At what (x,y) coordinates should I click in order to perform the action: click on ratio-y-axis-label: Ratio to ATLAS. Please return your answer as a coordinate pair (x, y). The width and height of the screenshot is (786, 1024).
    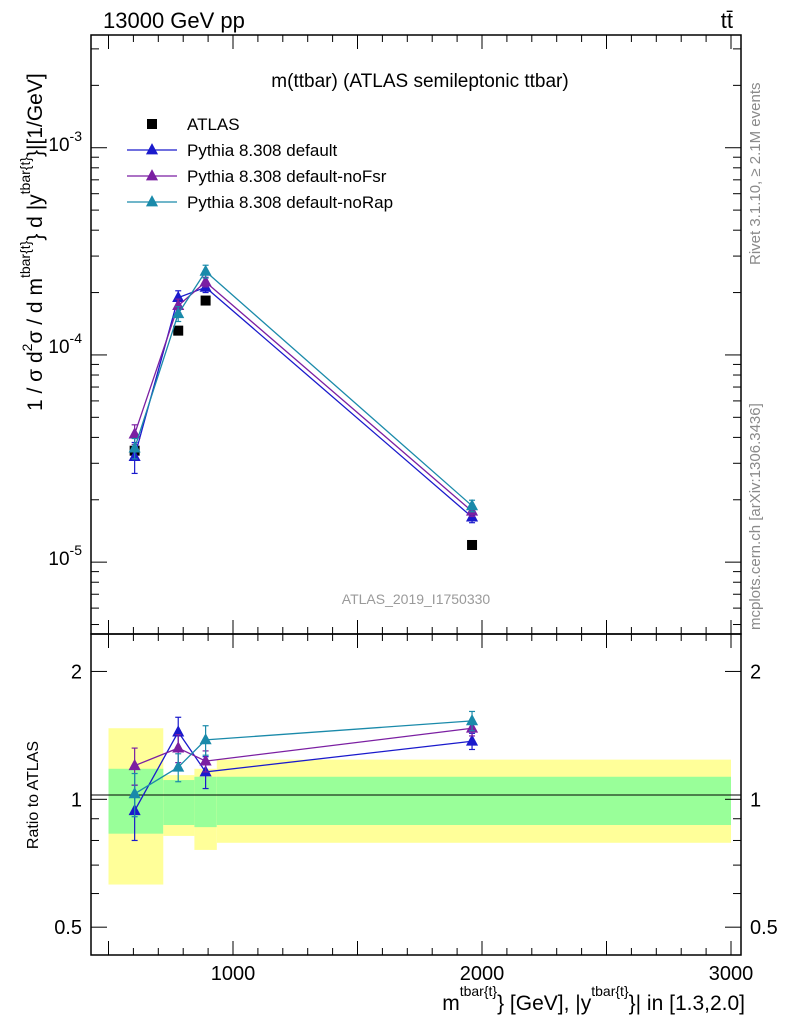
    Looking at the image, I should click on (33, 795).